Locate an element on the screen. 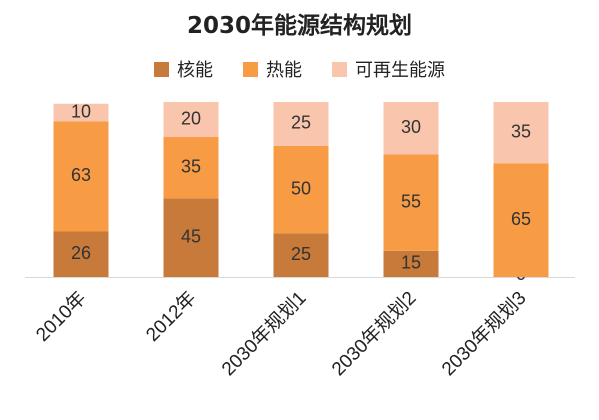 The width and height of the screenshot is (599, 420). legend-swatch-thermal is located at coordinates (250, 69).